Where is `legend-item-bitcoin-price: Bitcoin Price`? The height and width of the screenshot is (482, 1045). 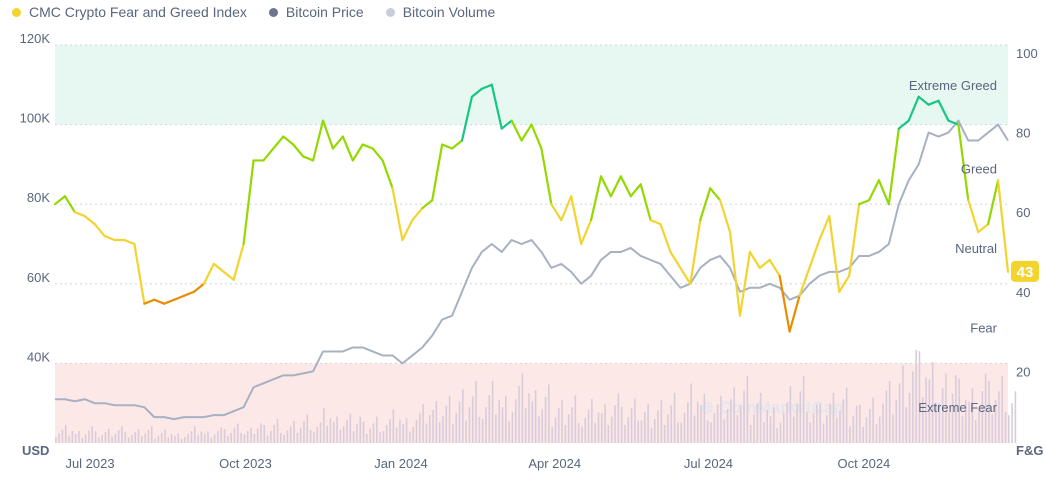
legend-item-bitcoin-price: Bitcoin Price is located at coordinates (316, 12).